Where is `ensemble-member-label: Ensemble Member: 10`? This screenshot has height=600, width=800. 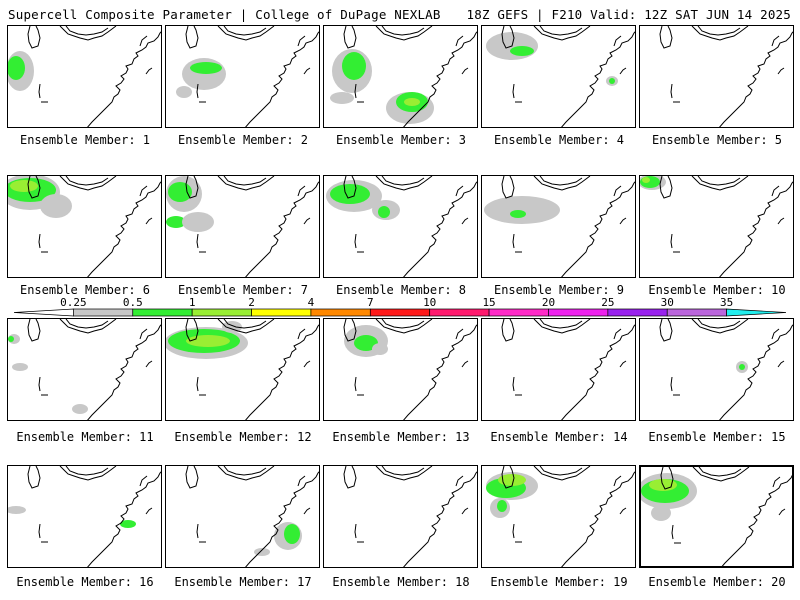
ensemble-member-label: Ensemble Member: 10 is located at coordinates (717, 290).